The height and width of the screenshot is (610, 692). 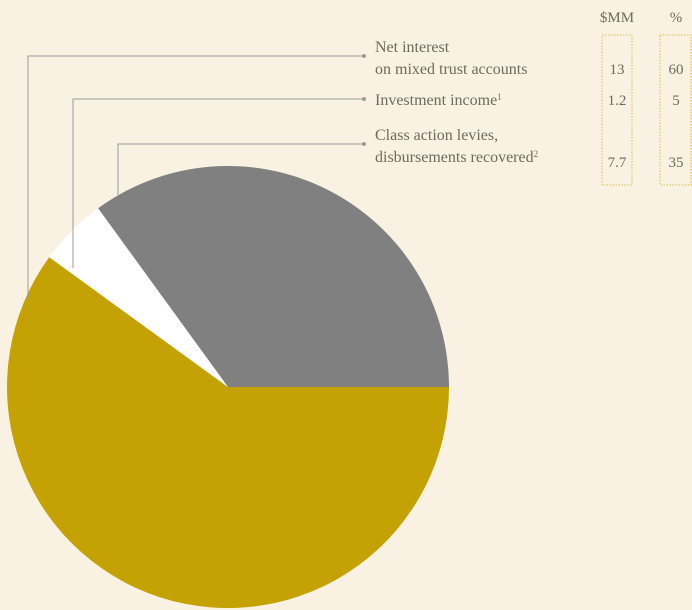 I want to click on footnote-marker-investment-income: 1, so click(x=499, y=97).